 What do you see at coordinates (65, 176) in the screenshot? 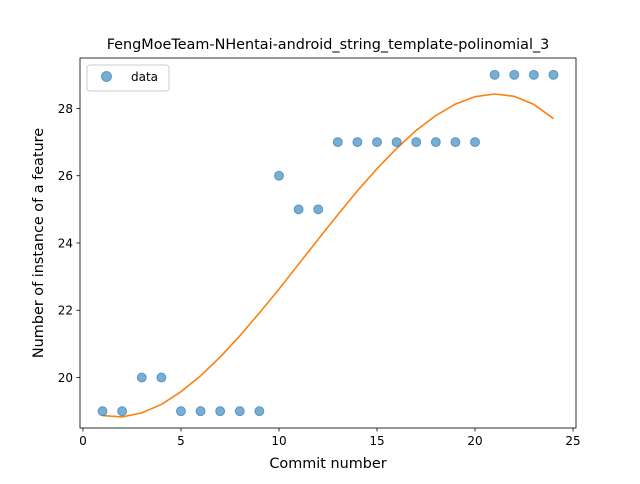
I see `y-tick-label: 26` at bounding box center [65, 176].